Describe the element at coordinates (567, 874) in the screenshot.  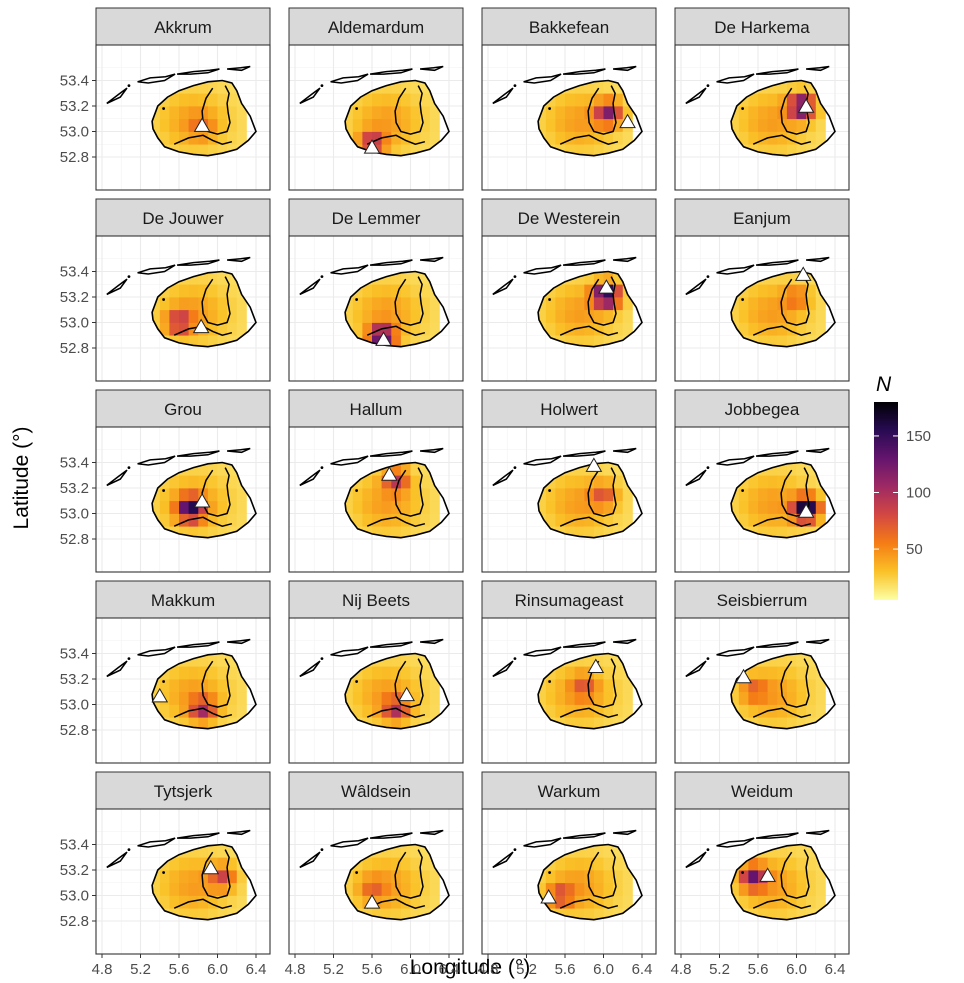
I see `facet-panel: Warkum 4.8 5.2 5.6 6.0 6.4` at that location.